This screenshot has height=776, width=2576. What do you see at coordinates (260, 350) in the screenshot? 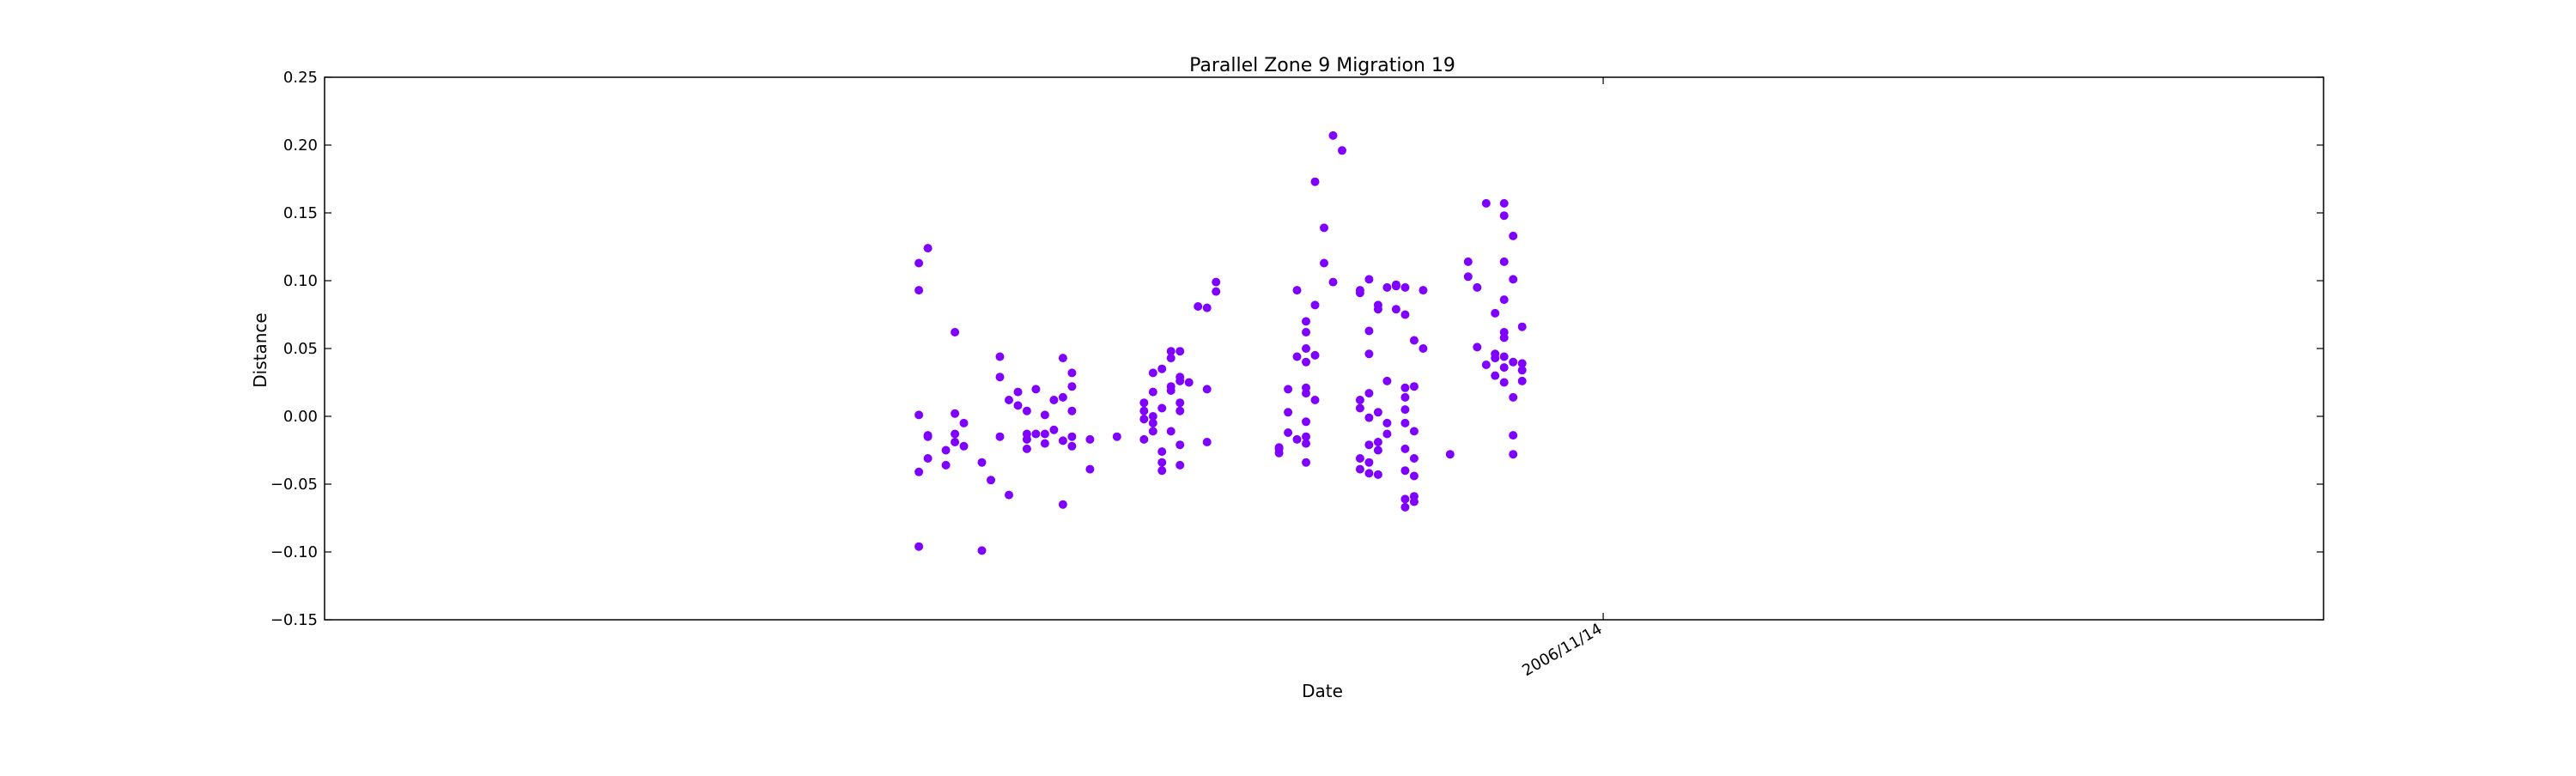
I see `y-axis-label: Distance` at bounding box center [260, 350].